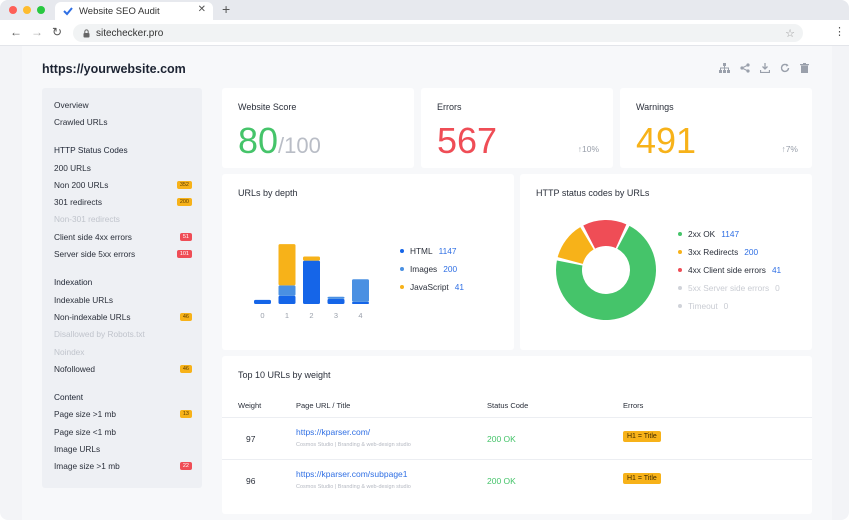 This screenshot has width=849, height=529. What do you see at coordinates (588, 149) in the screenshot?
I see `errors-trend: ↑10%` at bounding box center [588, 149].